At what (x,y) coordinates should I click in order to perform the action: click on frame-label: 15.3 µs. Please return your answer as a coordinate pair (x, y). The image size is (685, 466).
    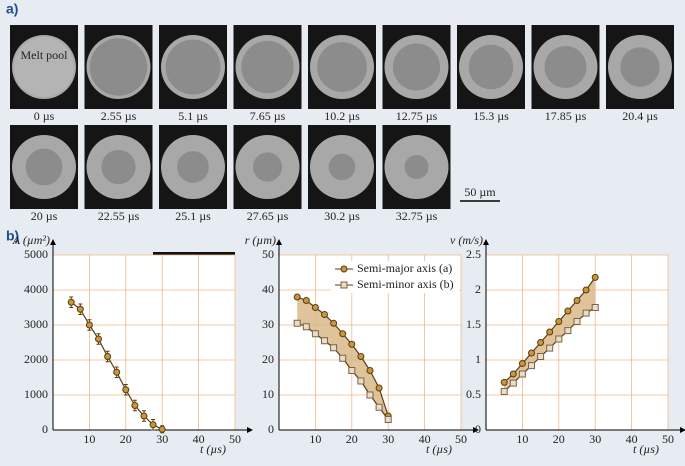
    Looking at the image, I should click on (491, 116).